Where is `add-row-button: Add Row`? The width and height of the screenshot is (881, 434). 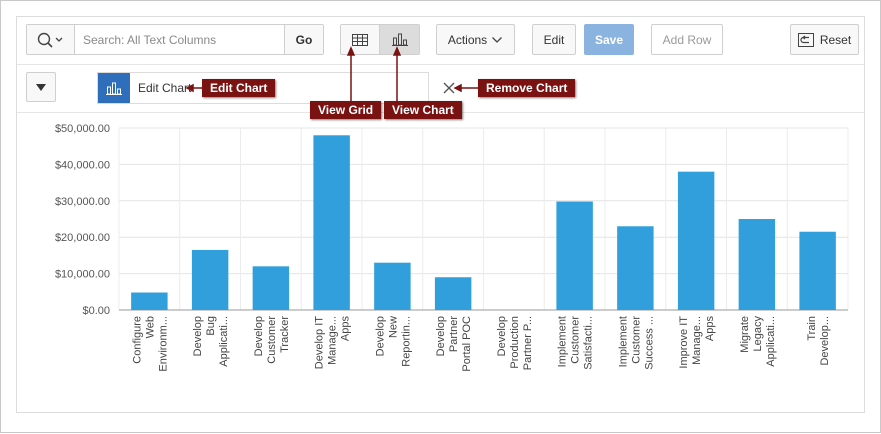 add-row-button: Add Row is located at coordinates (687, 39).